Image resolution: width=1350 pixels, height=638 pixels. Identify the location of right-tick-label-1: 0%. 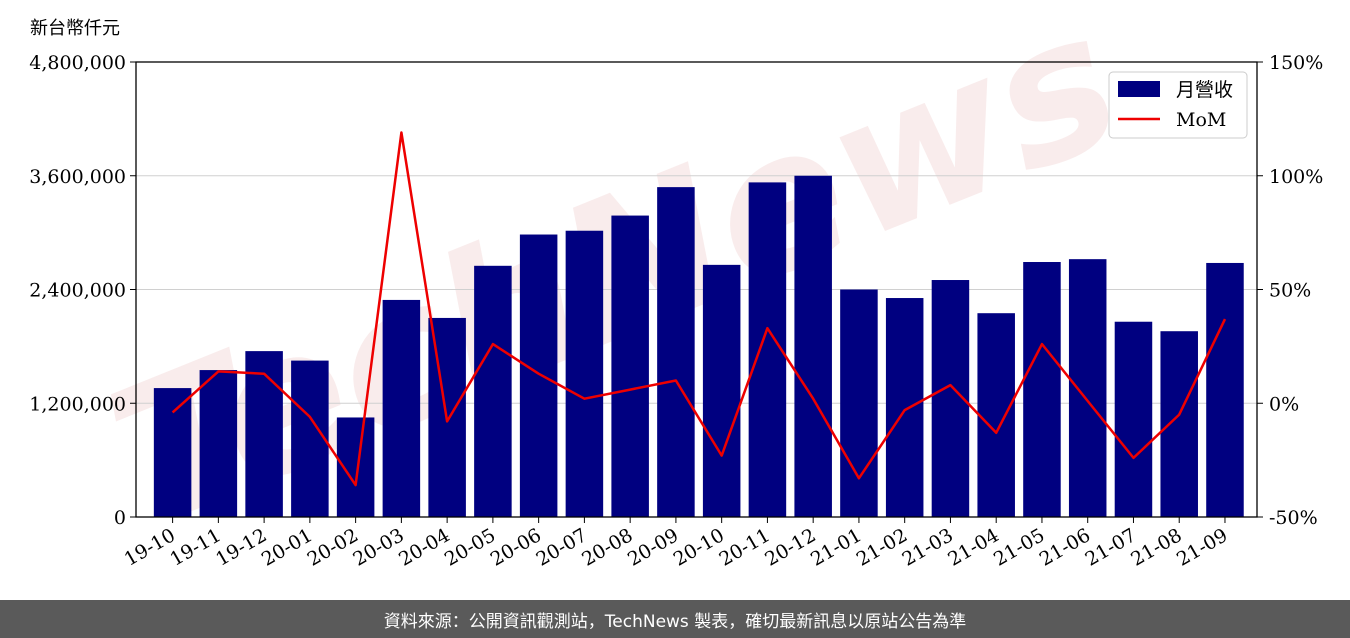
(1284, 404).